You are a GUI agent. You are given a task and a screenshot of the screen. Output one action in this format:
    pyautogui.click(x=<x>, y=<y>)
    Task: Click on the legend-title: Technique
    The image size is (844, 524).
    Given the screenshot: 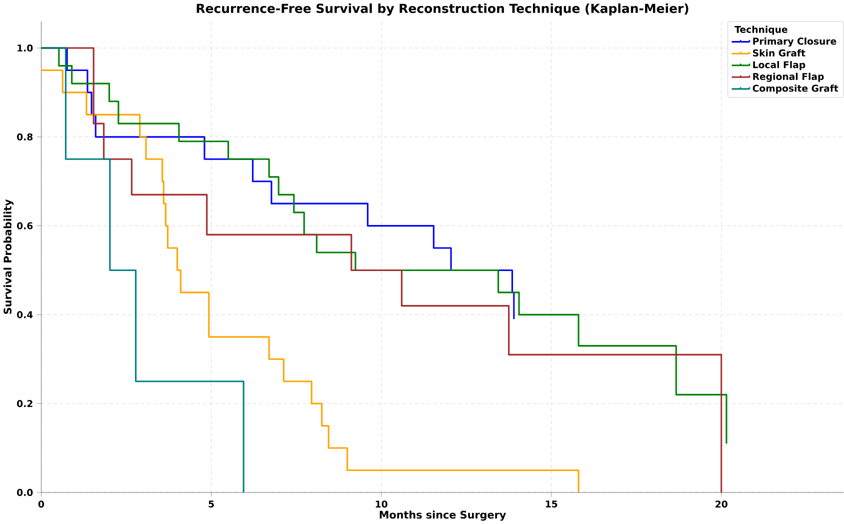 What is the action you would take?
    pyautogui.click(x=761, y=30)
    